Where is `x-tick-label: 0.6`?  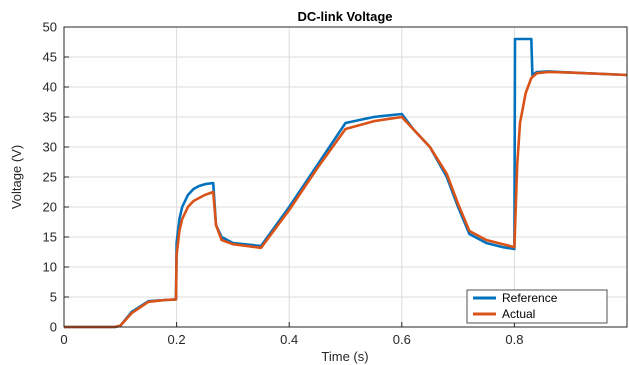 x-tick-label: 0.6 is located at coordinates (402, 339).